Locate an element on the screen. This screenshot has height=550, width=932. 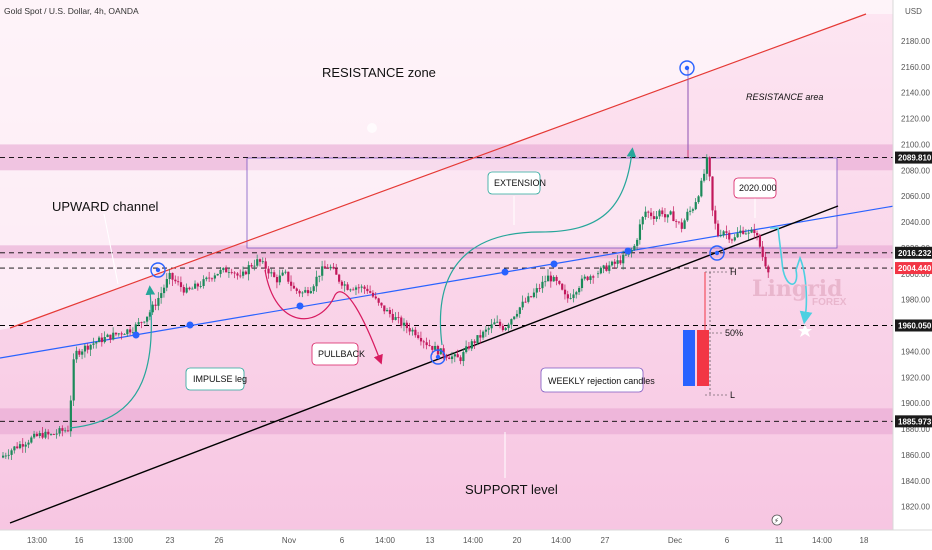
impulse-arrow is located at coordinates (112, 357).